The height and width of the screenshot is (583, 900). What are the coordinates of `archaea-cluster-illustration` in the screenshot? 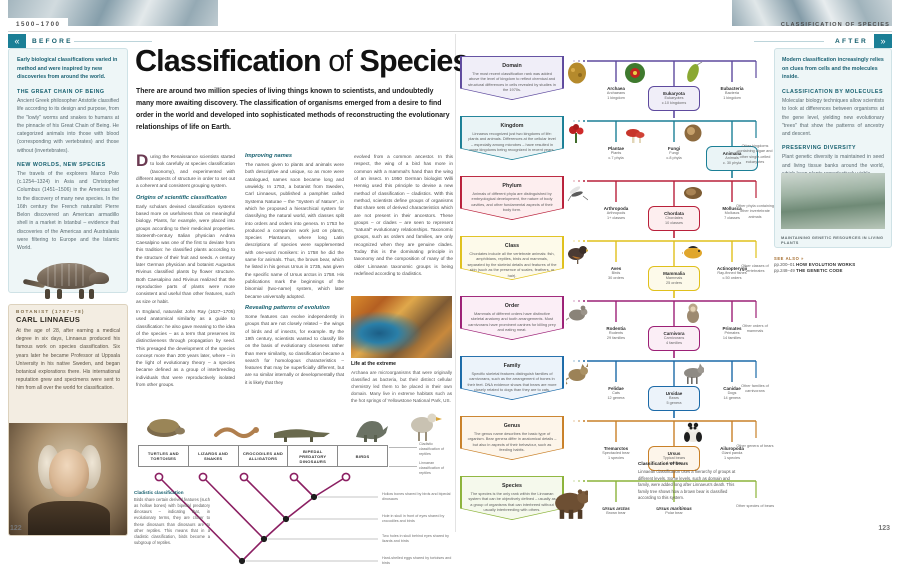 It's located at (577, 79).